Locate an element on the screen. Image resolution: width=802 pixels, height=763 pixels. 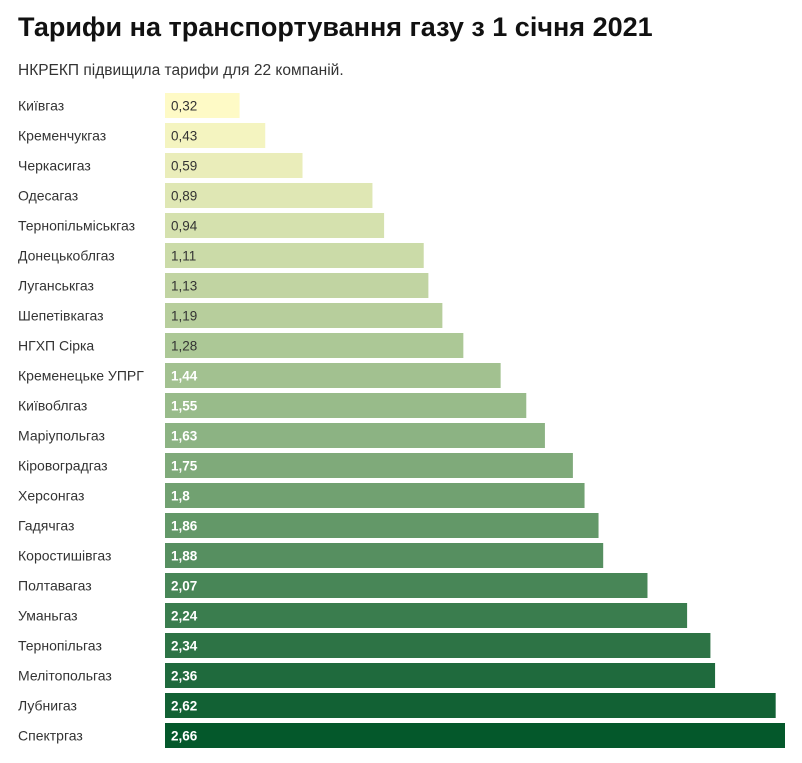
value-label: 1,11 is located at coordinates (183, 256).